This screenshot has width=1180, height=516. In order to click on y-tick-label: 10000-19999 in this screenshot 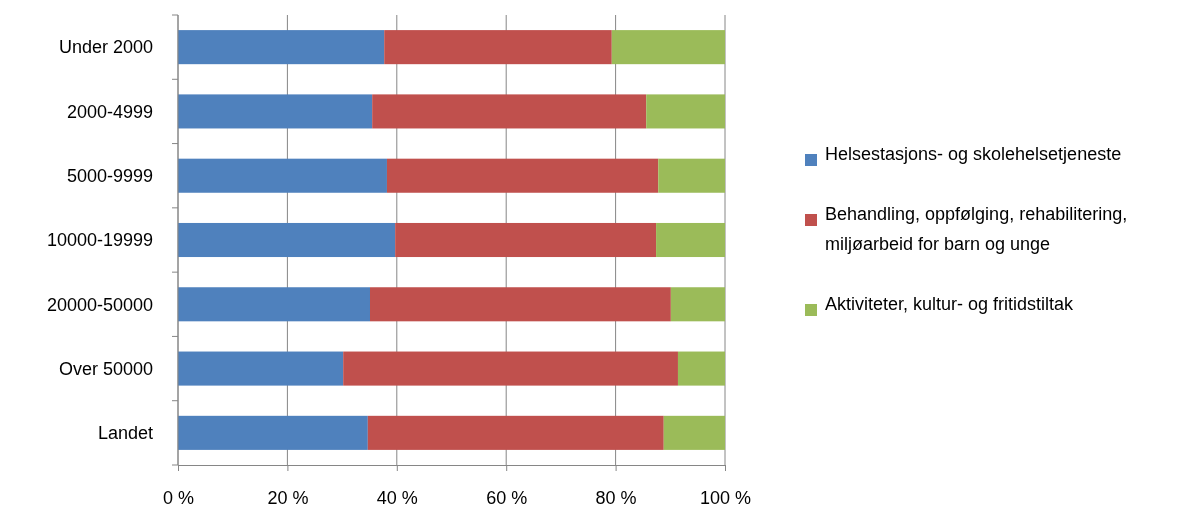, I will do `click(99, 240)`.